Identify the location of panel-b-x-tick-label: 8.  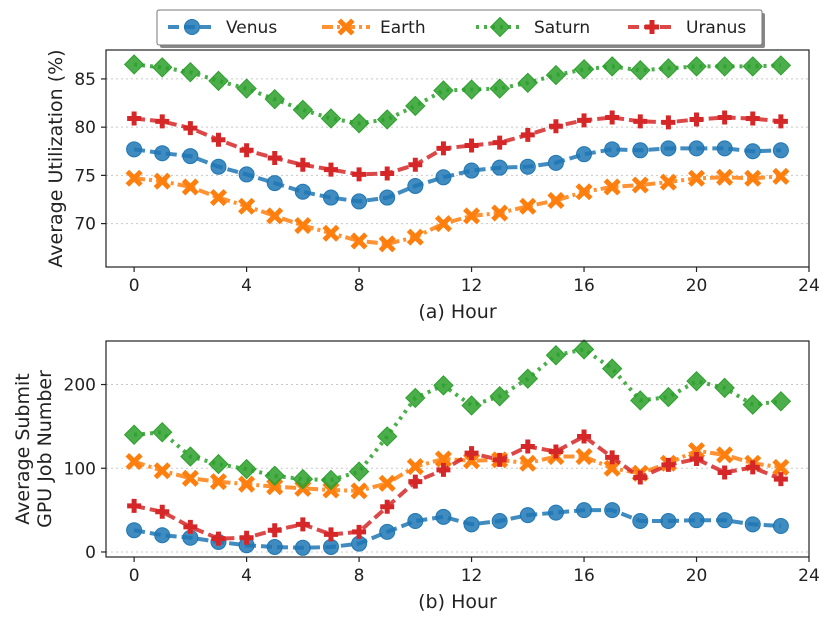
(359, 576).